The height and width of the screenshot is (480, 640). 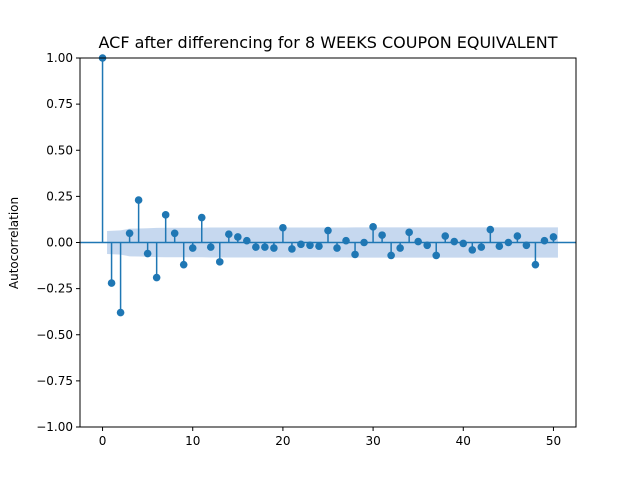 I want to click on y-tick-label: 1.00, so click(x=59, y=58).